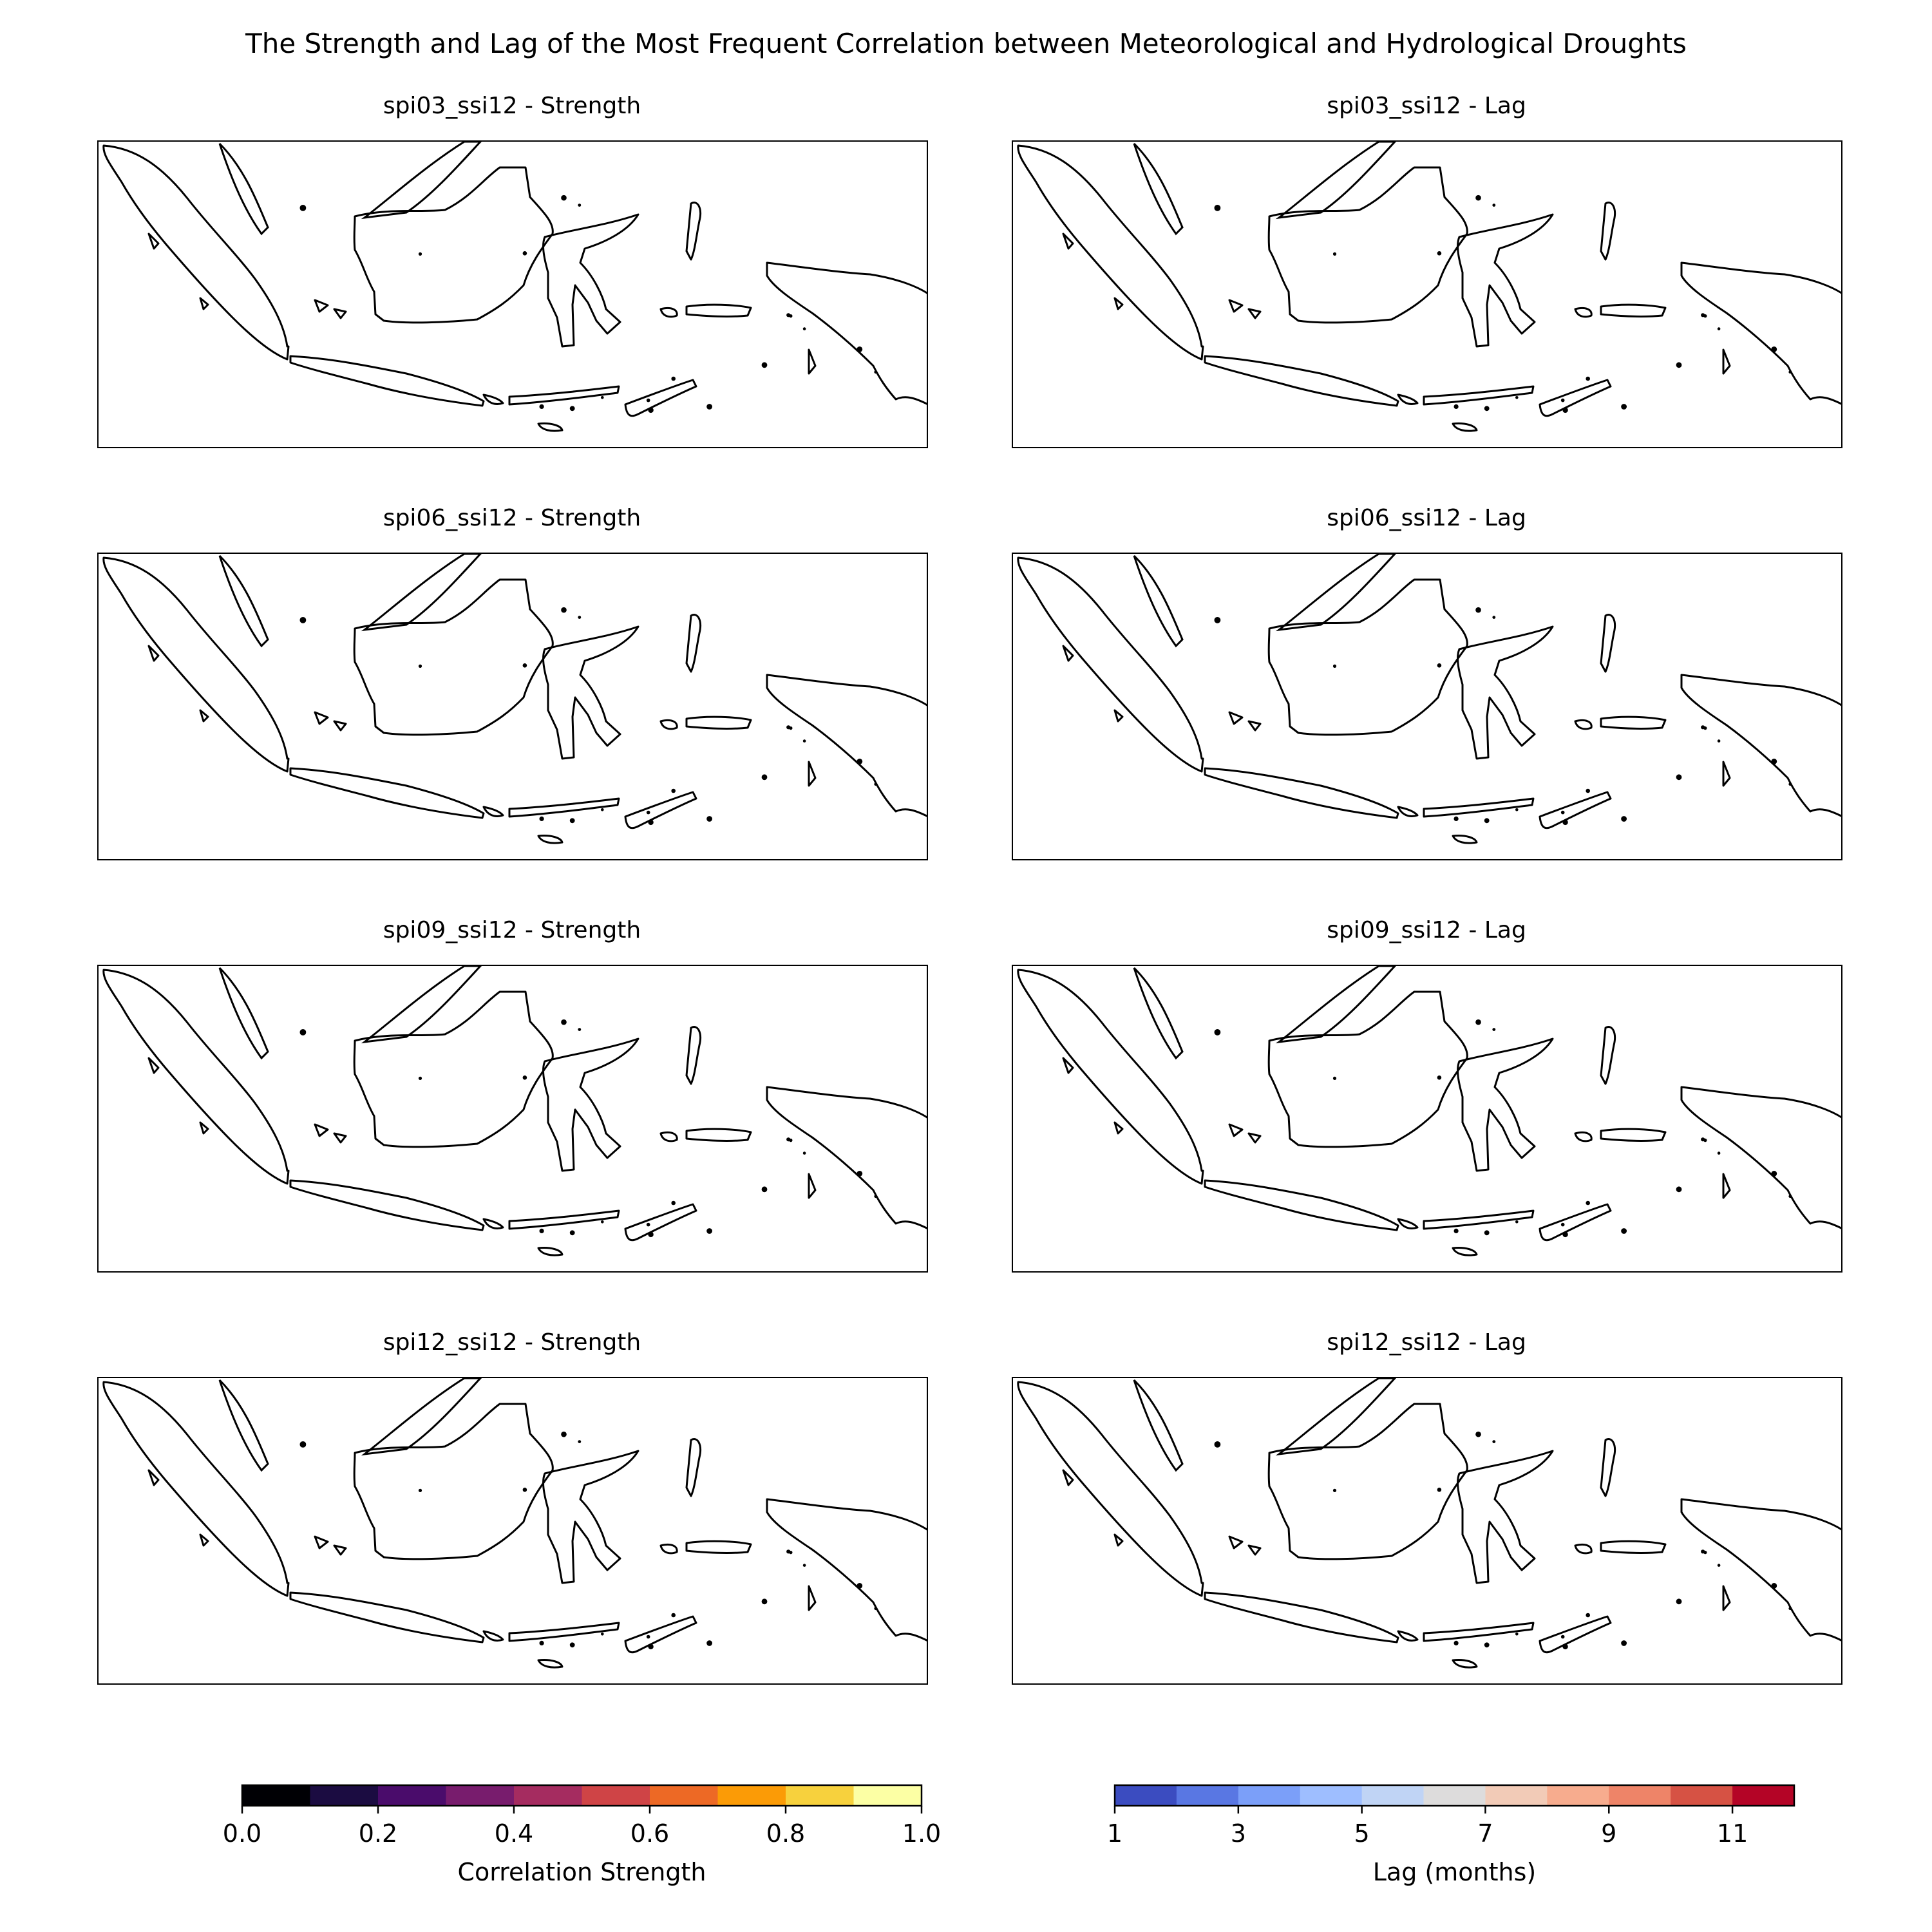 Image resolution: width=1932 pixels, height=1932 pixels. I want to click on panel-title: spi09_ssi12 - Lag, so click(1426, 930).